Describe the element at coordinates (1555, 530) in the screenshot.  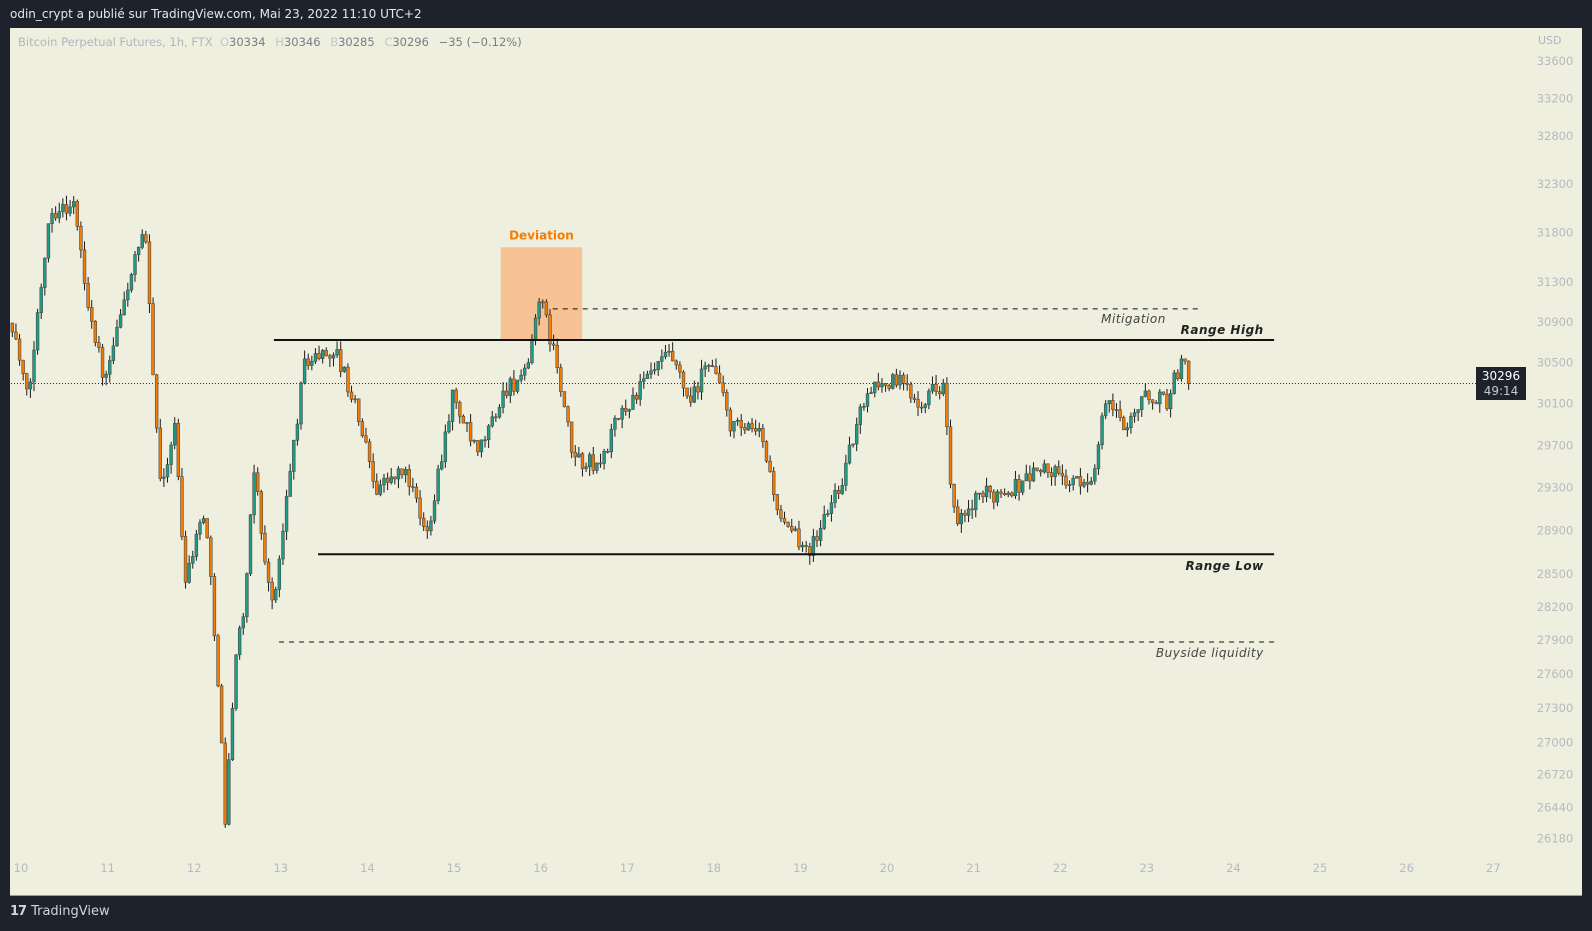
I see `y-tick-label: 28900` at that location.